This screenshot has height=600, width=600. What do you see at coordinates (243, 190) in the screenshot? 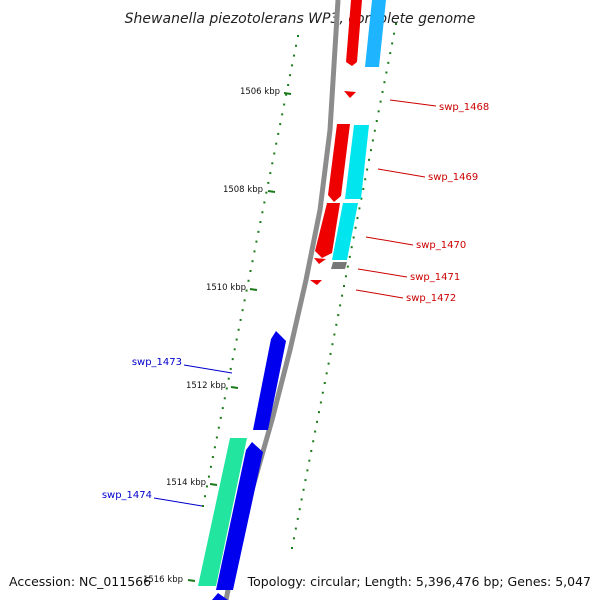
I see `scale-label: 1508 kbp` at bounding box center [243, 190].